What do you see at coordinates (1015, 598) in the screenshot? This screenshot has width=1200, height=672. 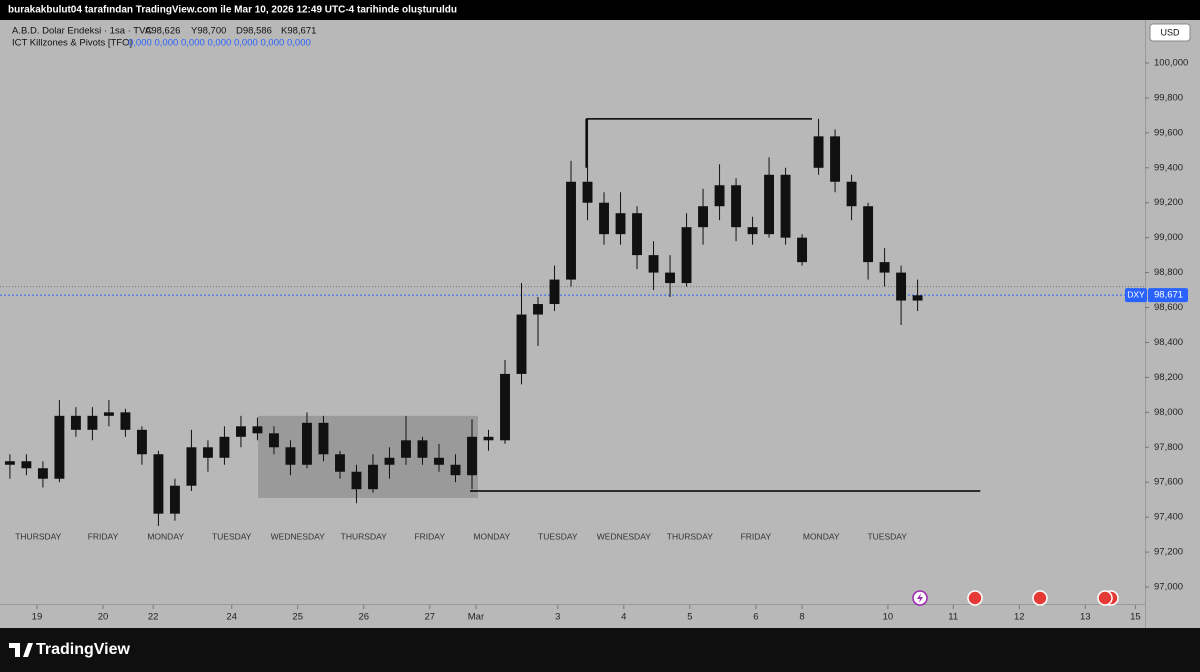 I see `event-icons` at bounding box center [1015, 598].